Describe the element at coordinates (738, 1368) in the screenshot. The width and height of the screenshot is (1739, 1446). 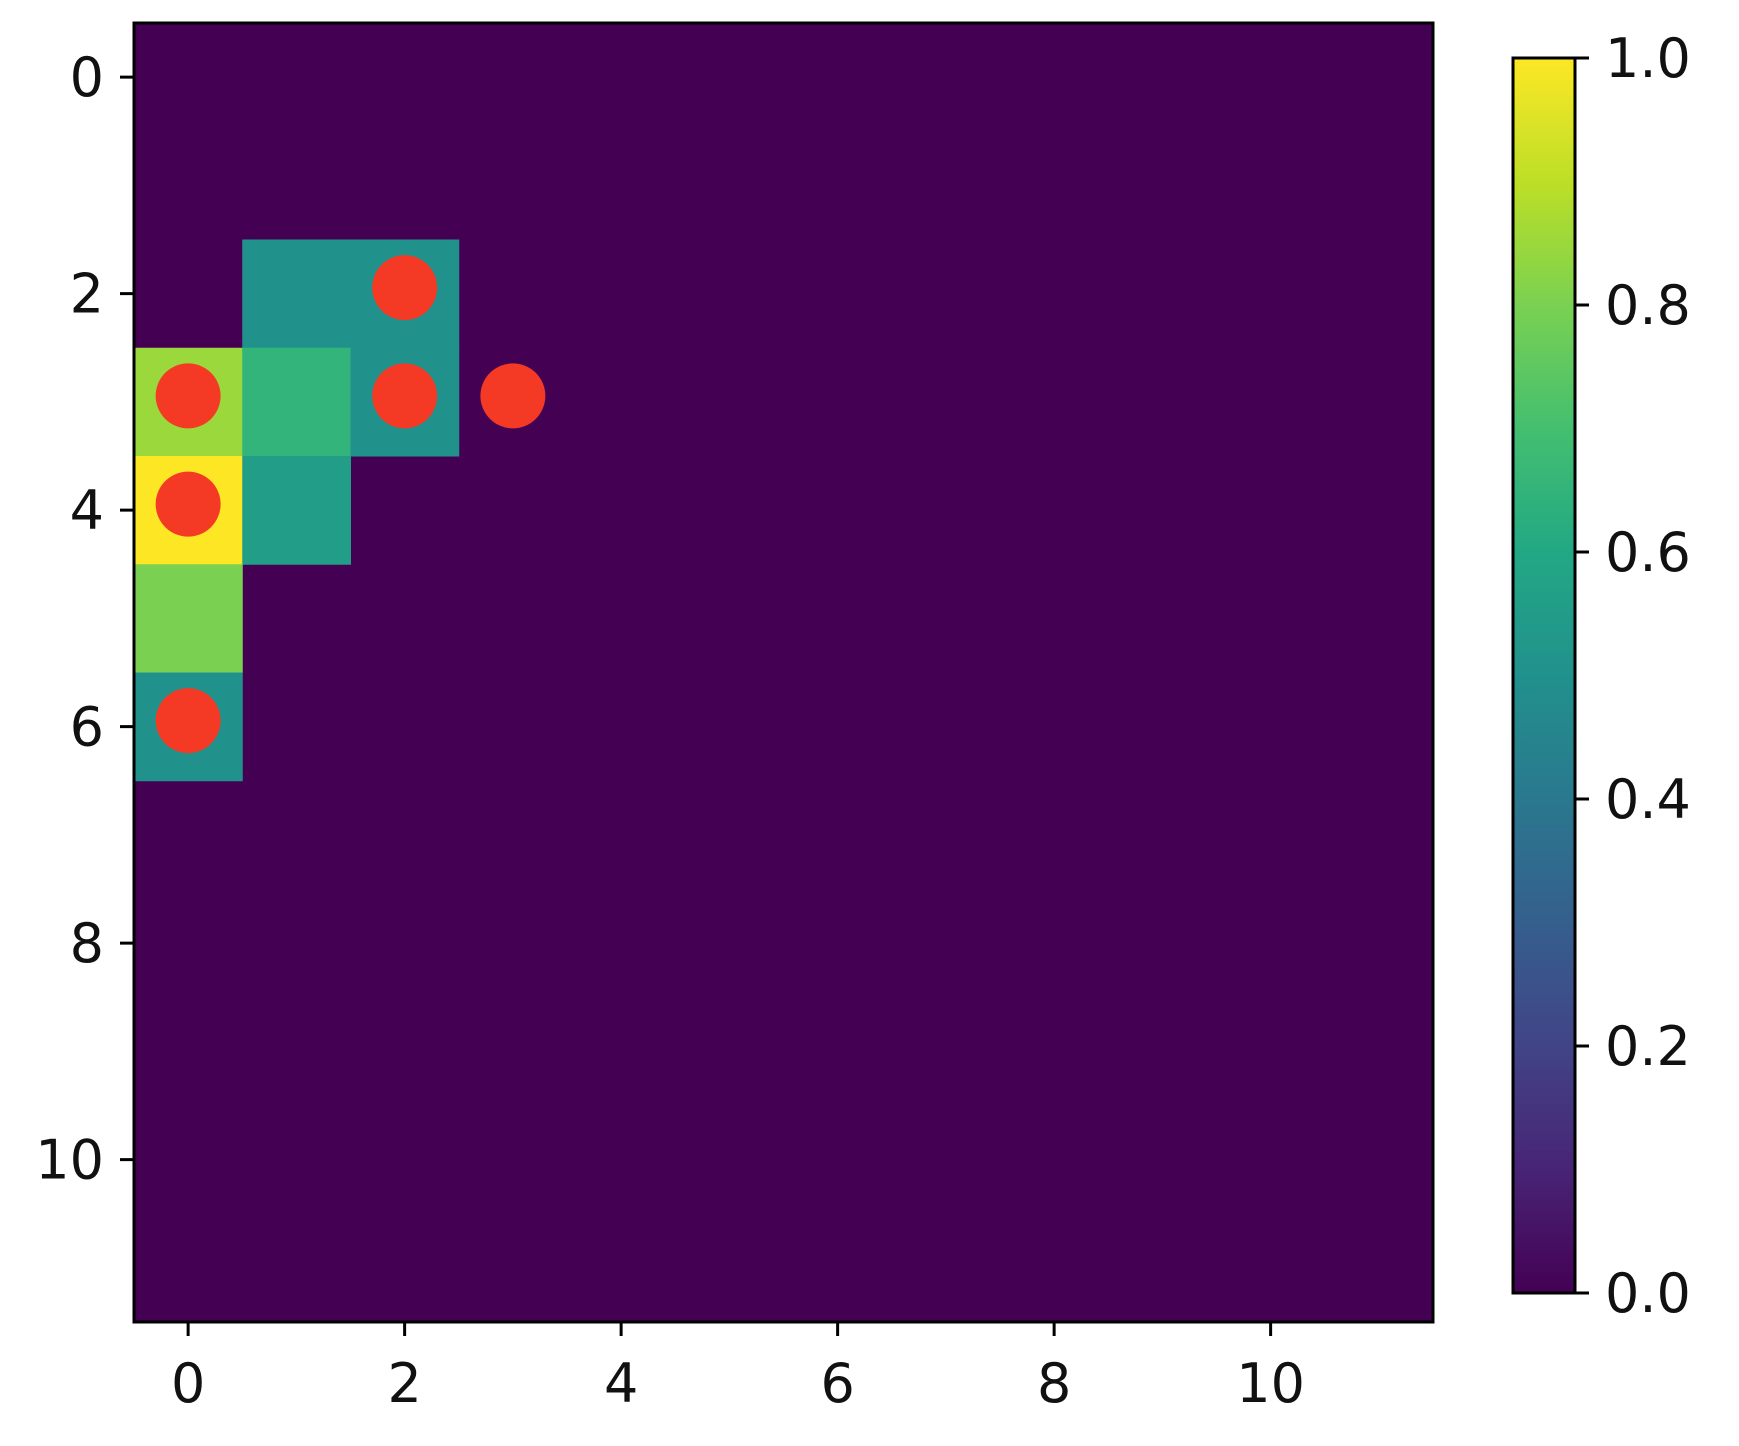
I see `x-axis: 0 2 4 6 8 10` at that location.